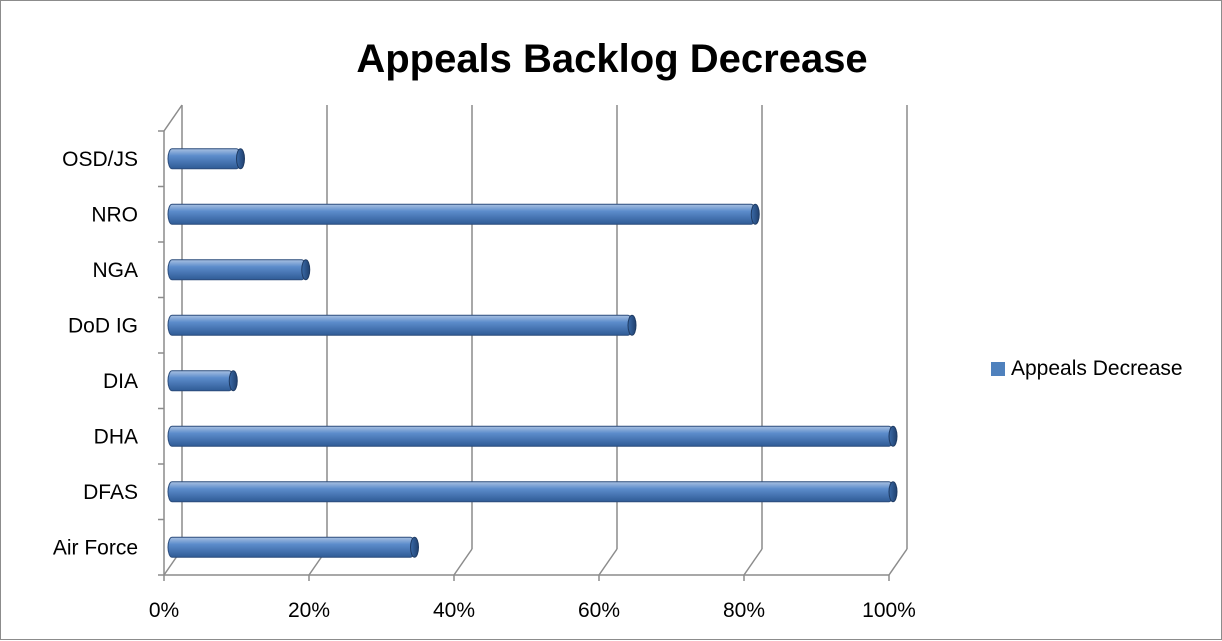 The height and width of the screenshot is (641, 1222). Describe the element at coordinates (116, 436) in the screenshot. I see `y-category-label: DHA` at that location.